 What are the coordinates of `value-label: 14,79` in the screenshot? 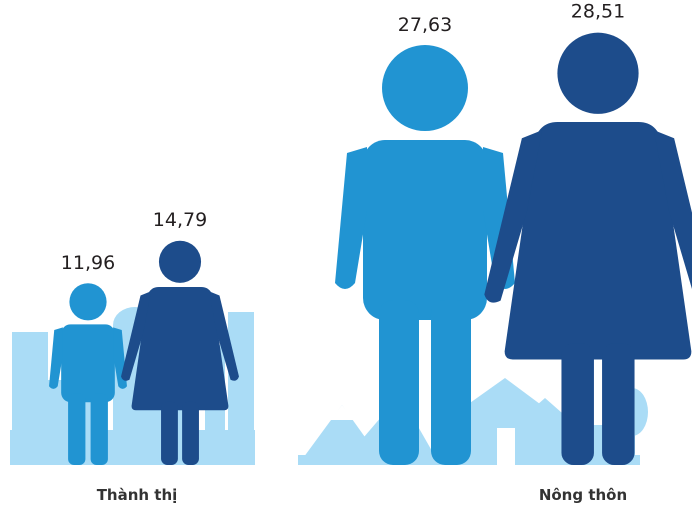 It's located at (180, 220).